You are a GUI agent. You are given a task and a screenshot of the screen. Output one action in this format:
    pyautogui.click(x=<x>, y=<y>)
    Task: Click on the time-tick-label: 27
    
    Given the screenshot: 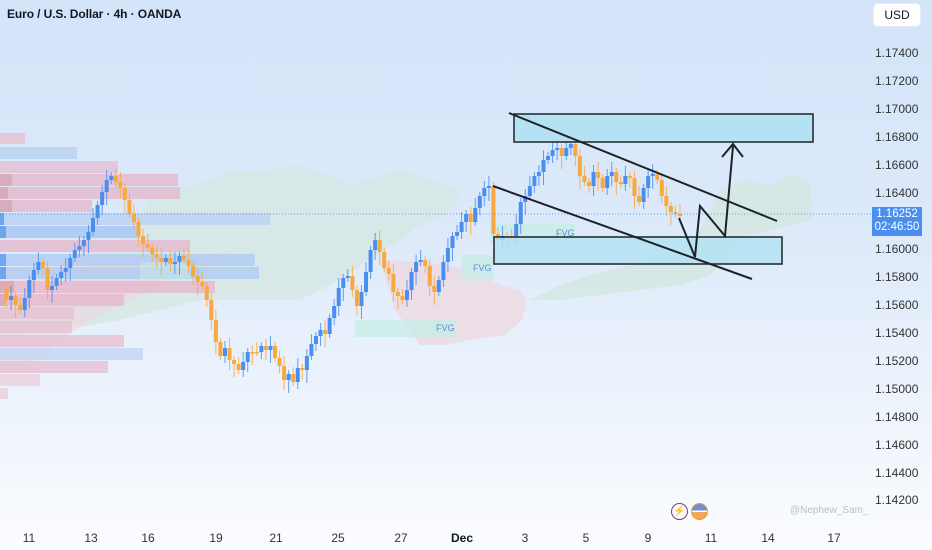 What is the action you would take?
    pyautogui.click(x=401, y=538)
    